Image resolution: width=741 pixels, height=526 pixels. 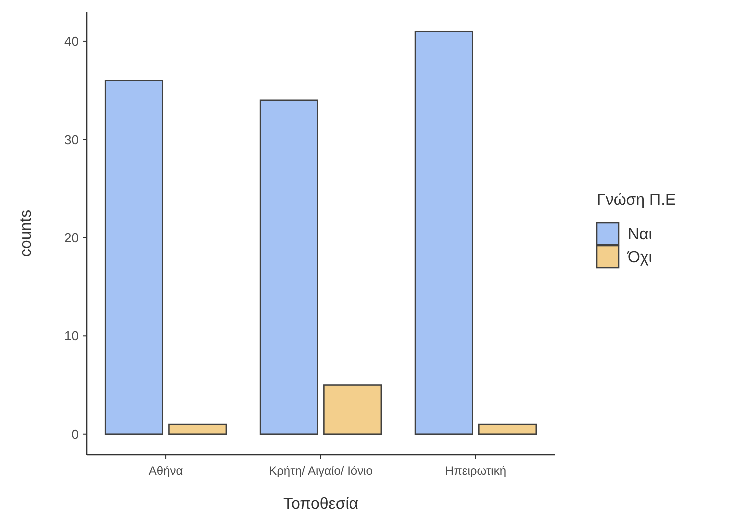 I want to click on legend-label: Όχι, so click(x=640, y=258).